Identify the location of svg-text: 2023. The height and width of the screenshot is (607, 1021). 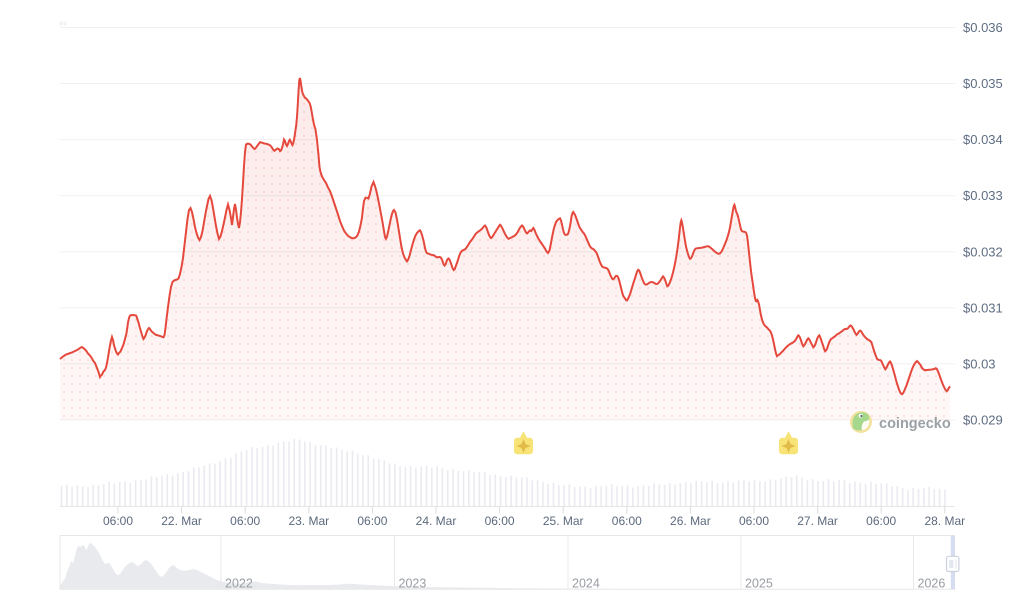
(413, 584).